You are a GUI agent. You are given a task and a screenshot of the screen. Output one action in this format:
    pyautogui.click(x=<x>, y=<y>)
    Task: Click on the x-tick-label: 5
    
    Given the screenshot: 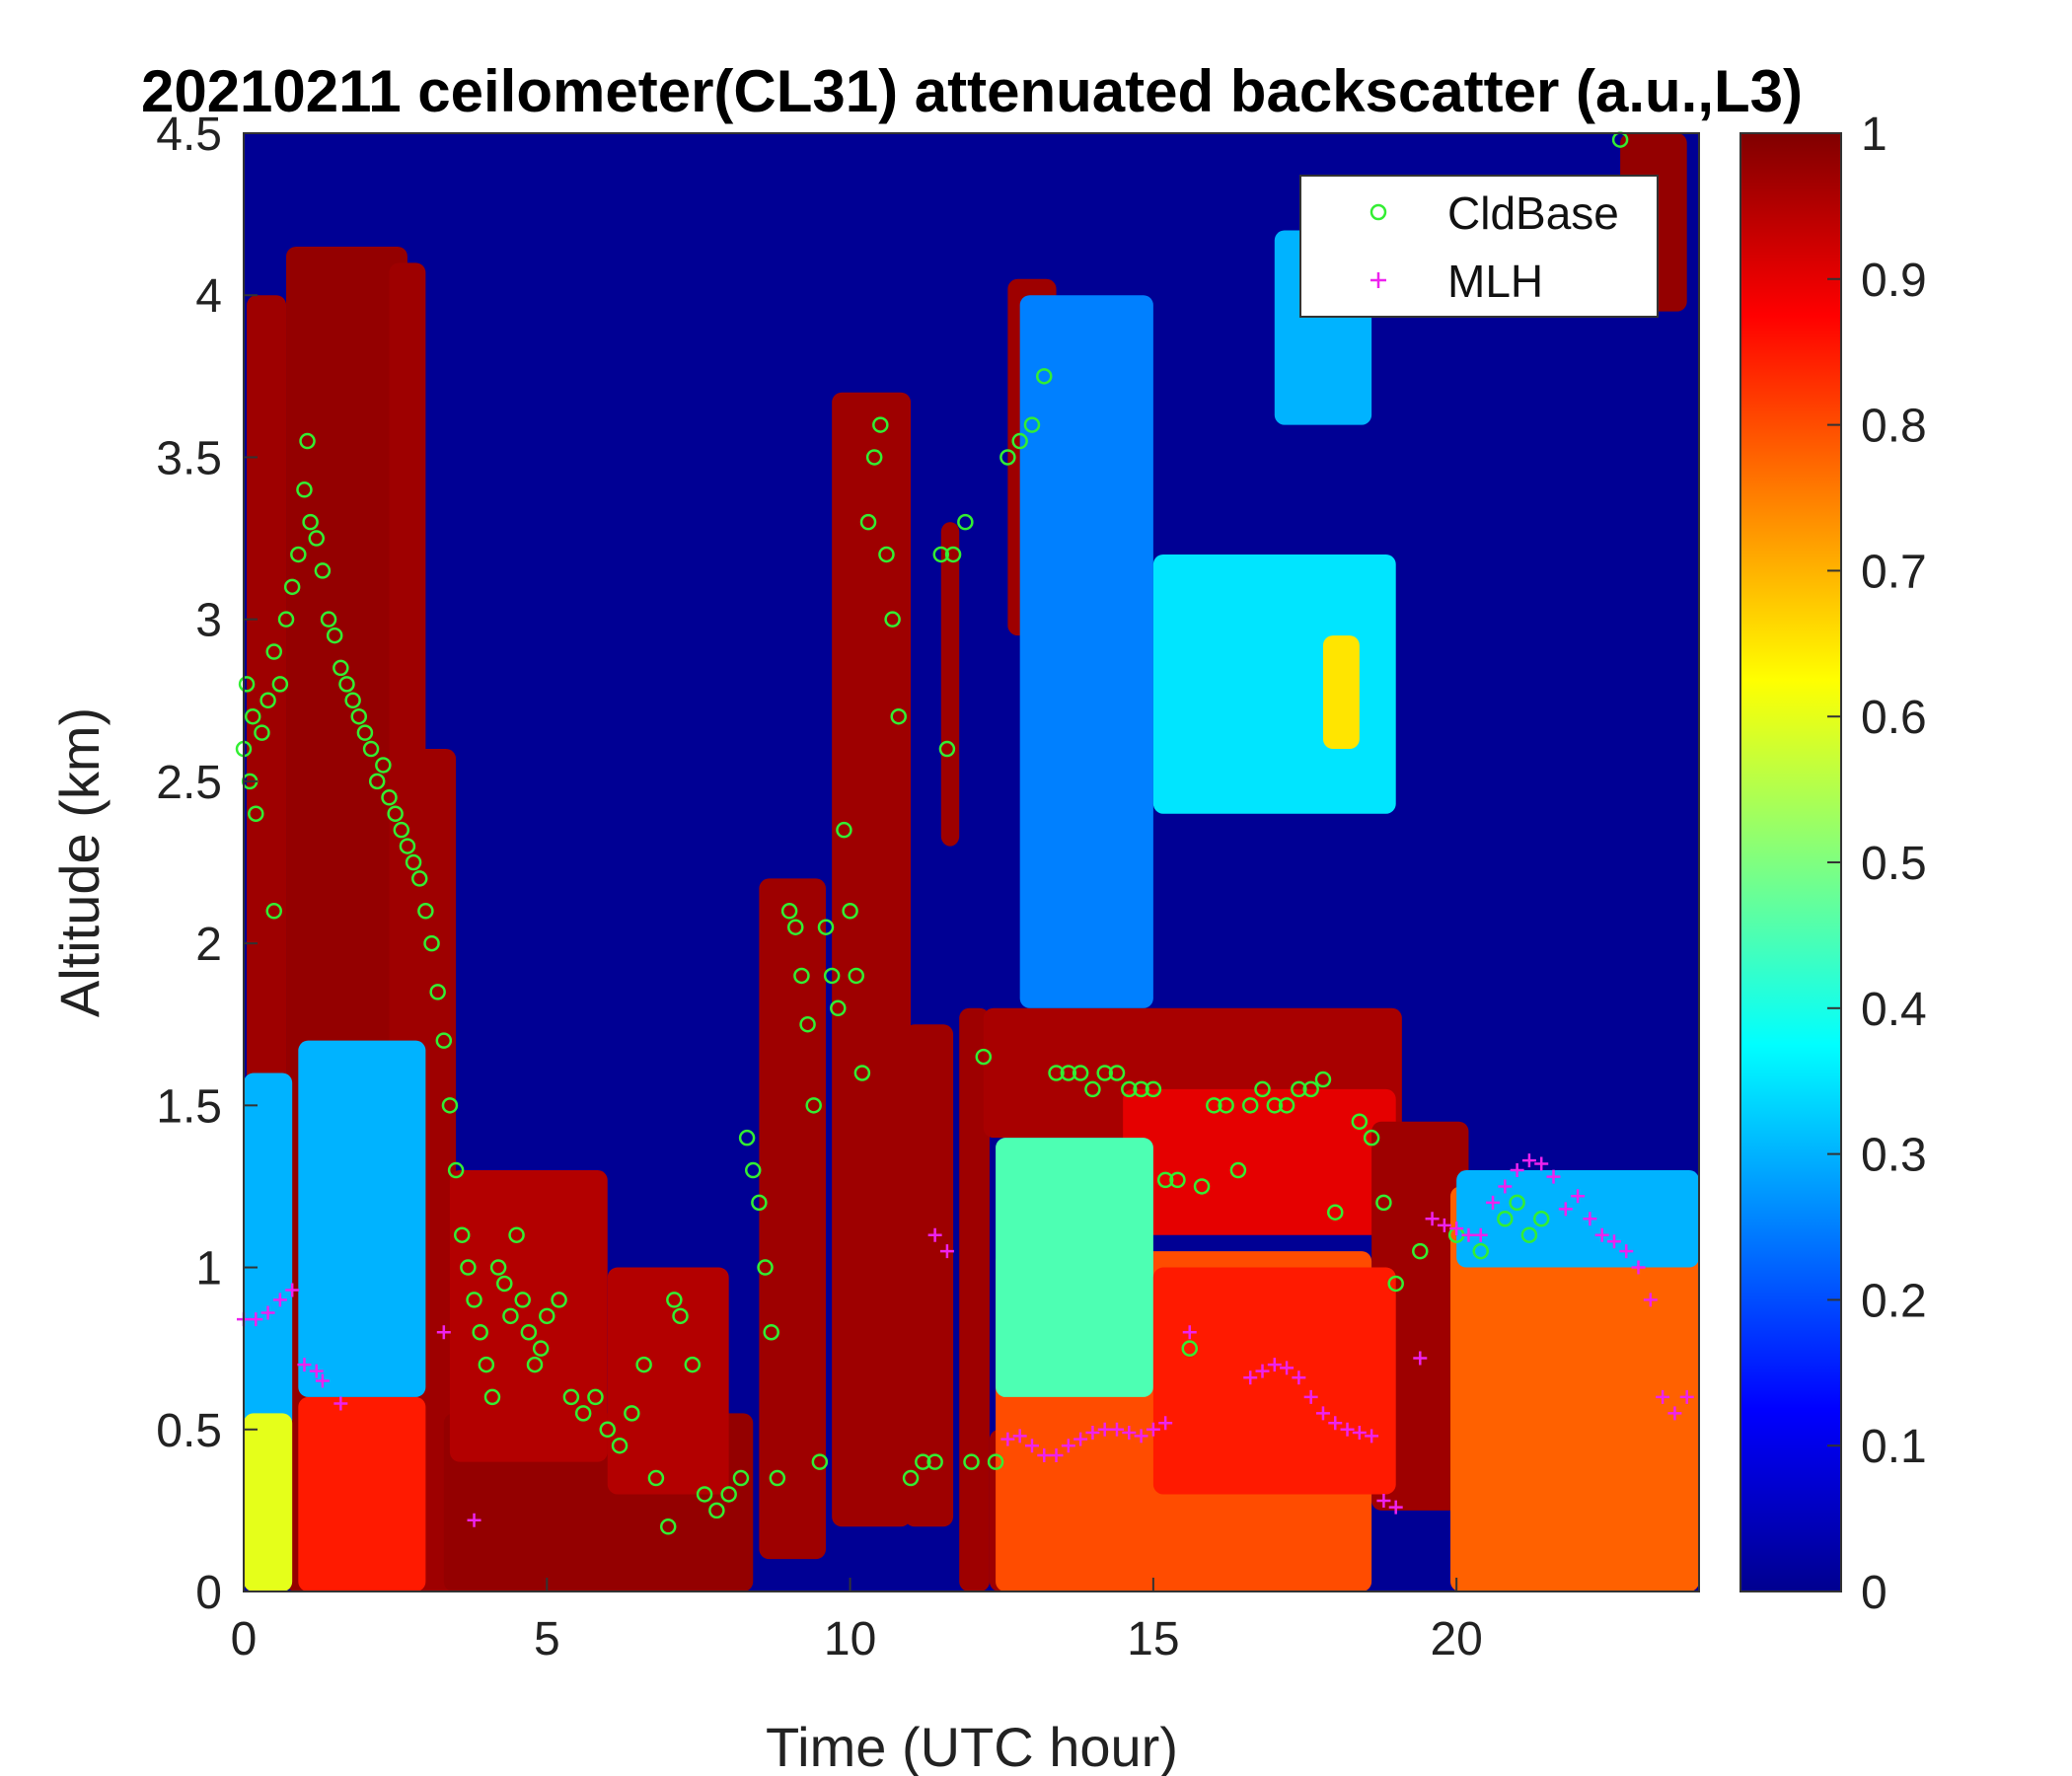 What is the action you would take?
    pyautogui.click(x=547, y=1639)
    